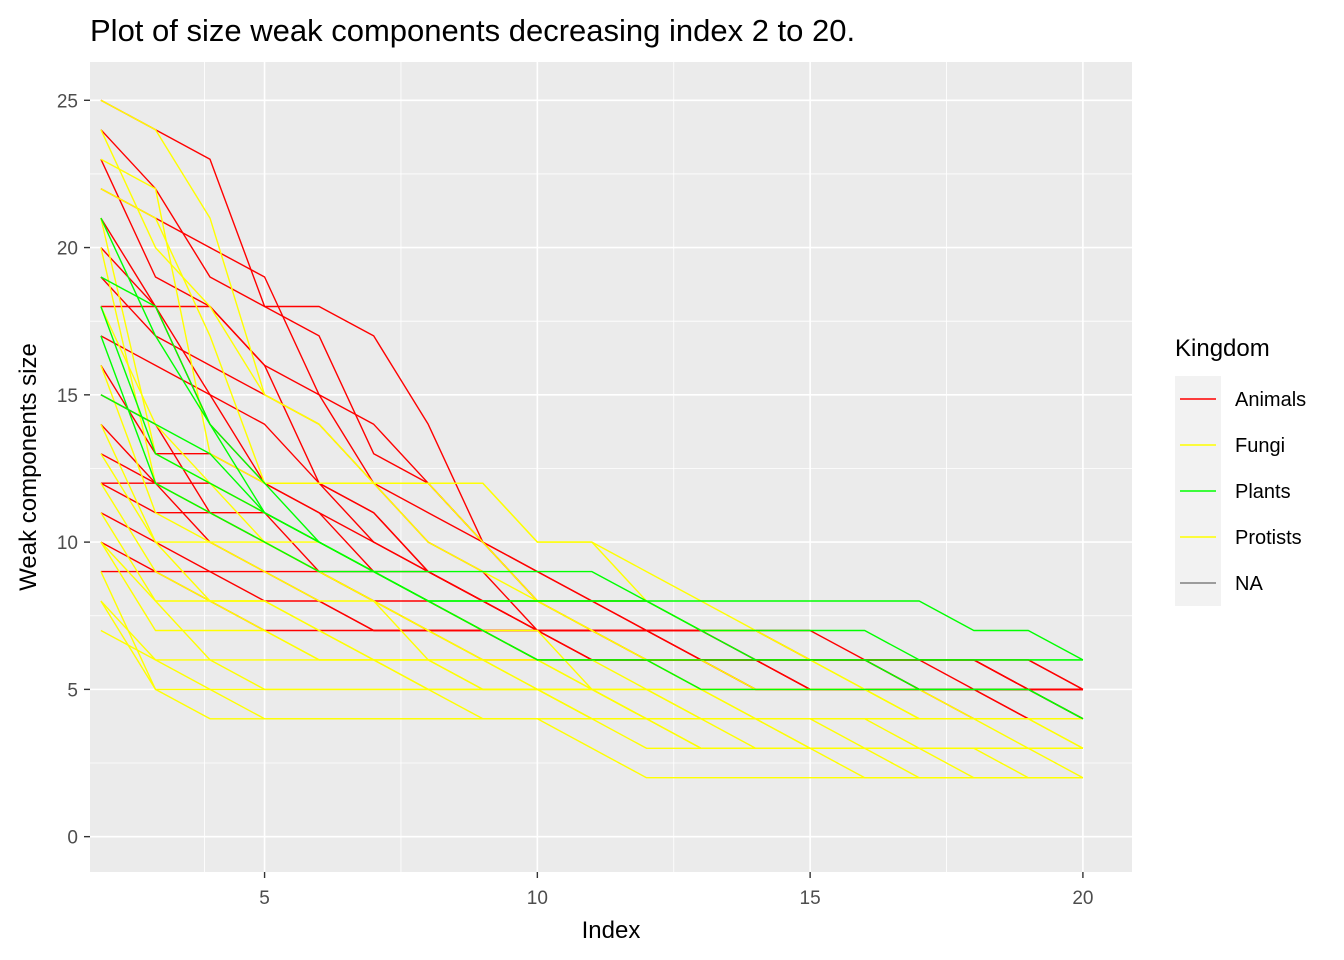 Image resolution: width=1344 pixels, height=960 pixels. Describe the element at coordinates (67, 249) in the screenshot. I see `y-tick-label: 20` at that location.